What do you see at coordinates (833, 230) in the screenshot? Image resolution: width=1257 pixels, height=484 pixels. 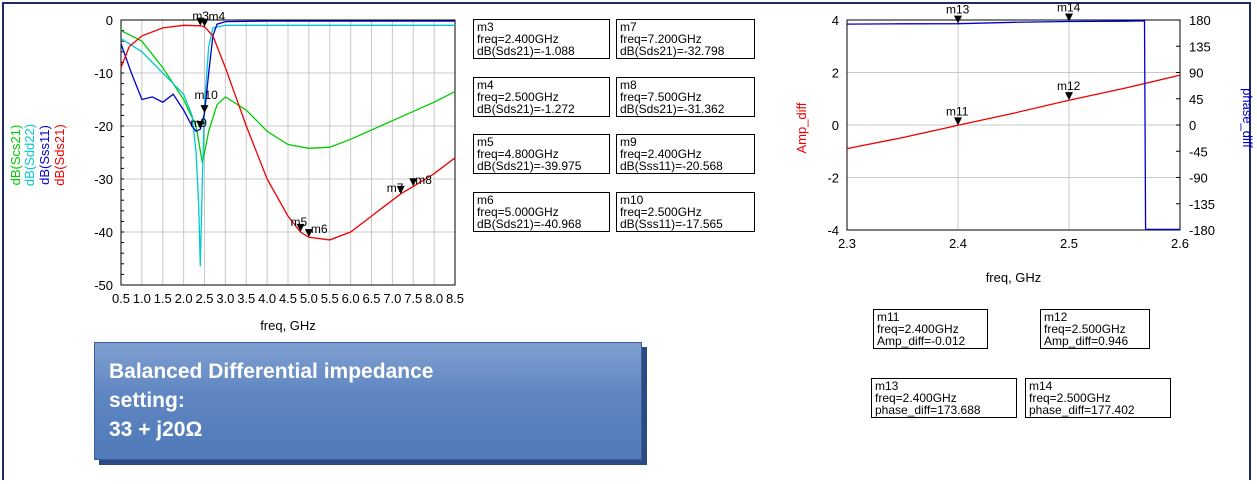 I see `right-left-y-tick-label: -4` at bounding box center [833, 230].